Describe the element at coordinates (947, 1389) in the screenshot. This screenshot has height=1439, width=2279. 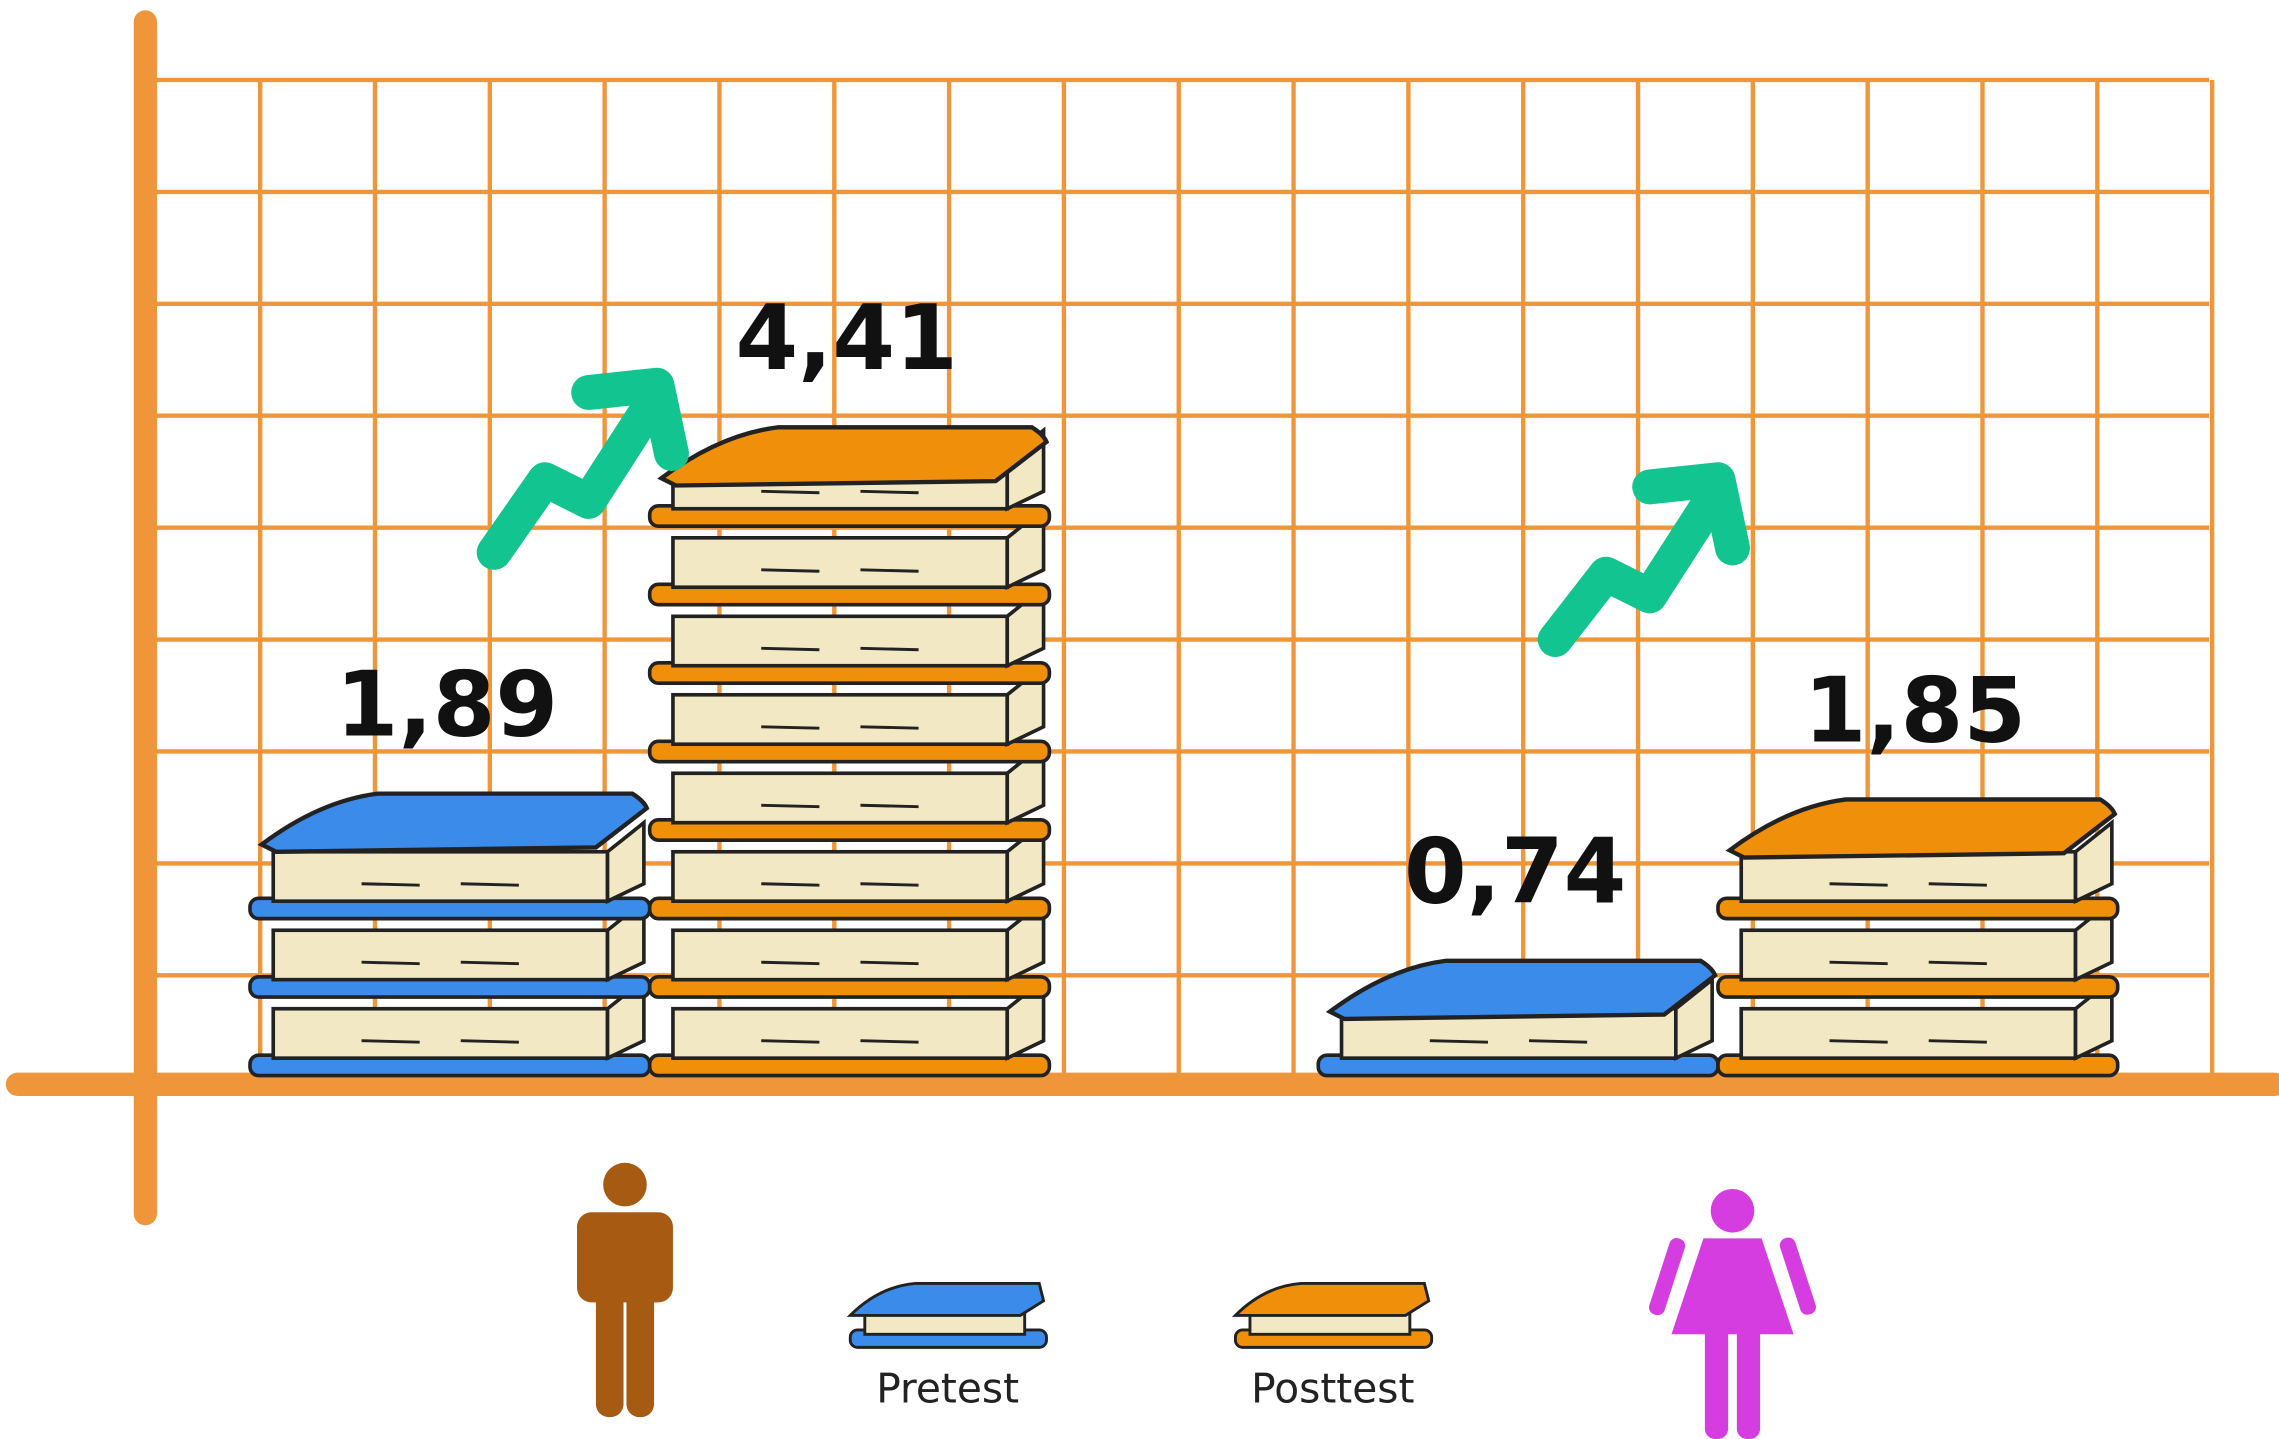
I see `legend-label: Pretest` at that location.